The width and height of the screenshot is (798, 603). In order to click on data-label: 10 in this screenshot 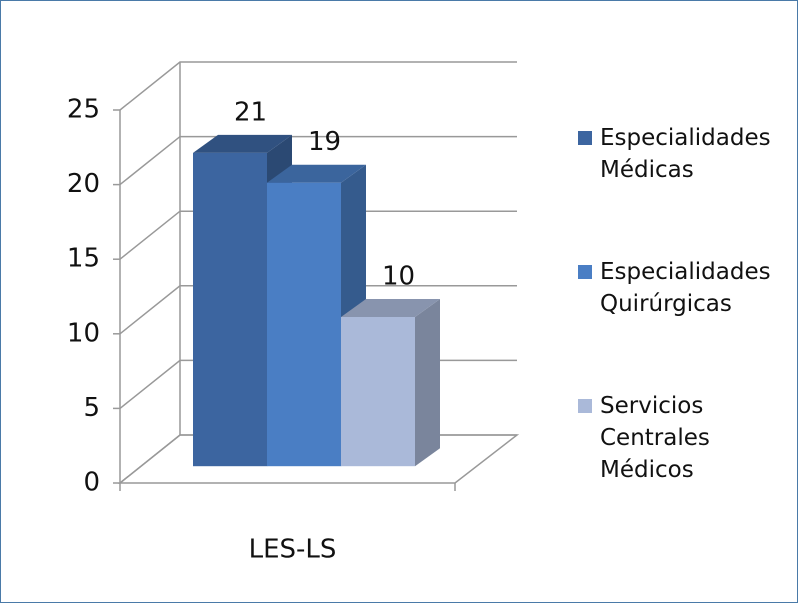, I will do `click(398, 277)`.